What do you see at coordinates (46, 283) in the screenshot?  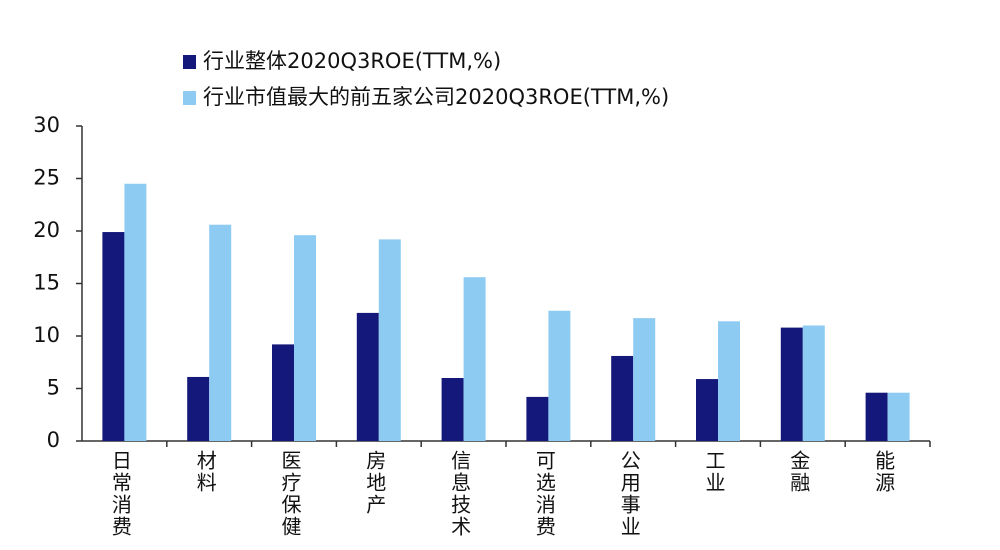 I see `y-tick-label: 15` at bounding box center [46, 283].